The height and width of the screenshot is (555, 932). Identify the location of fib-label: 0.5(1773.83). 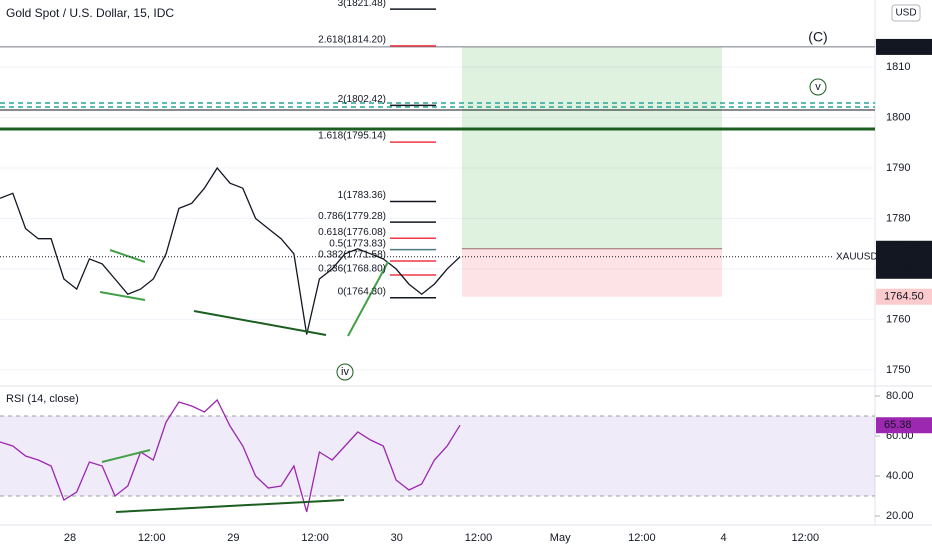
(357, 243).